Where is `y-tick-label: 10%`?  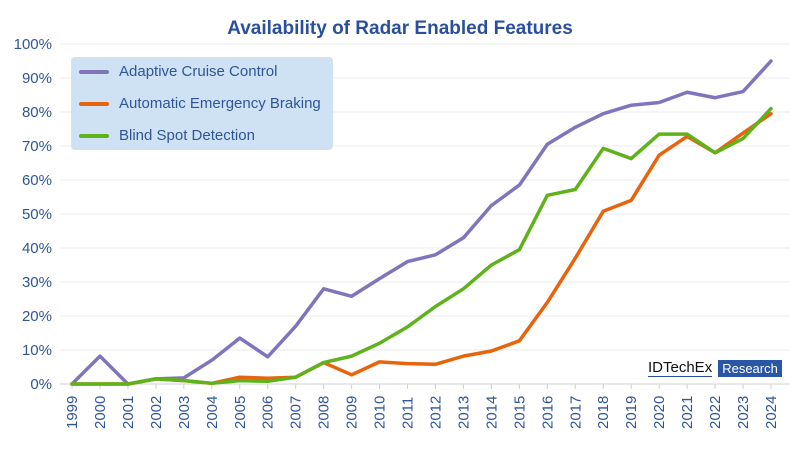
y-tick-label: 10% is located at coordinates (37, 350).